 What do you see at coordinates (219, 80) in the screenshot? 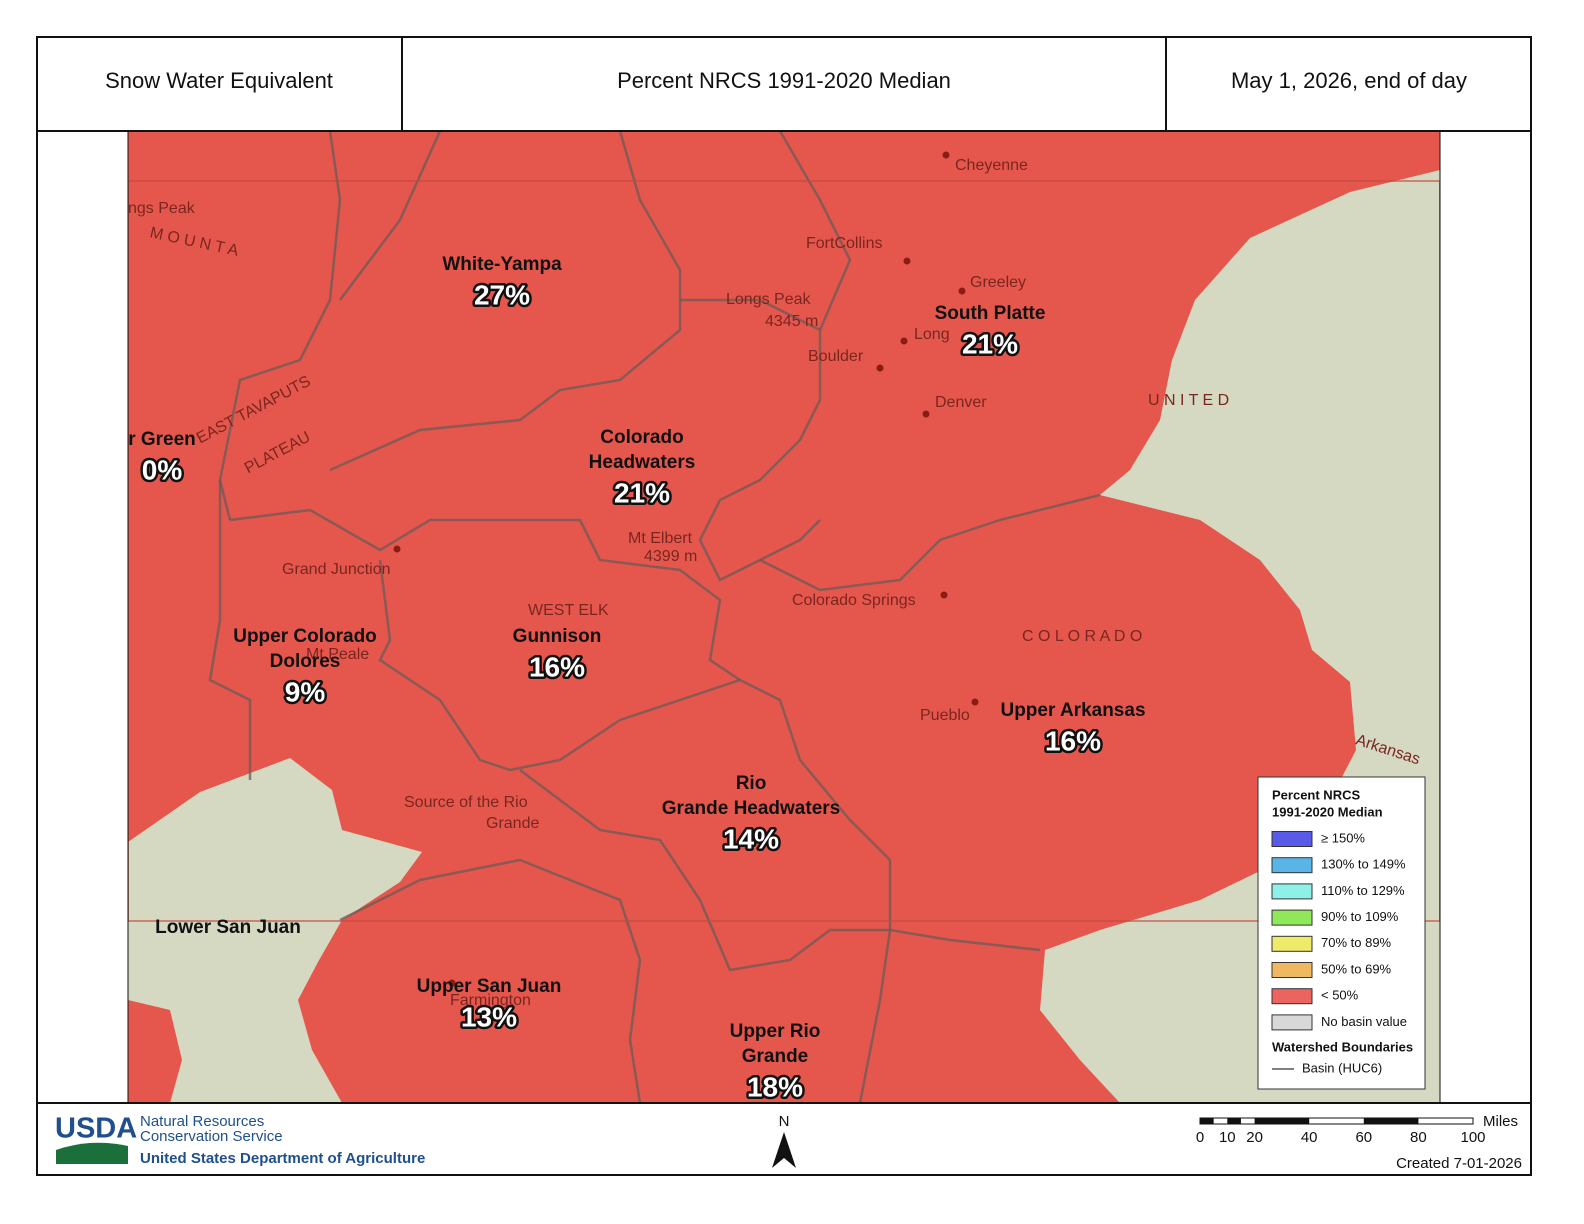
I see `header-title: Snow Water Equivalent` at bounding box center [219, 80].